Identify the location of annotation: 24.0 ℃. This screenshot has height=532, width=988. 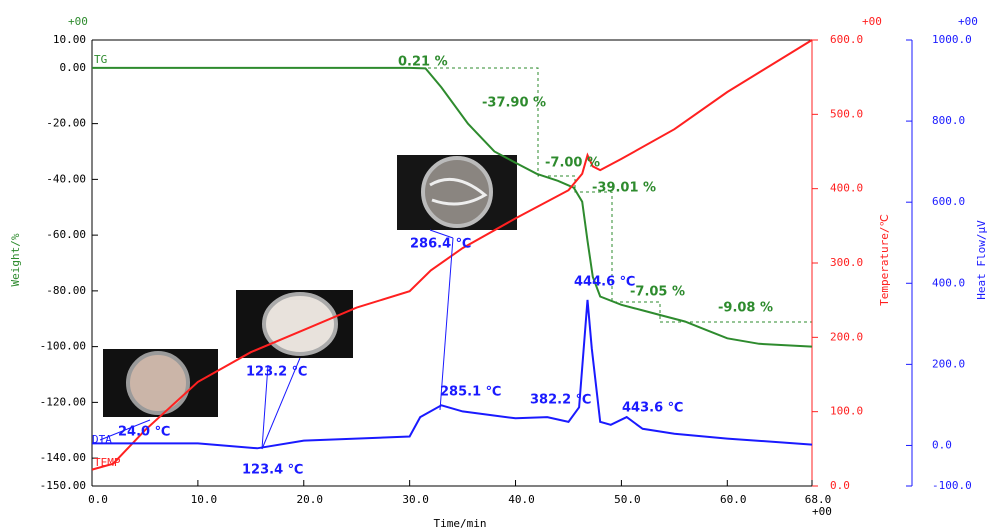
(144, 432).